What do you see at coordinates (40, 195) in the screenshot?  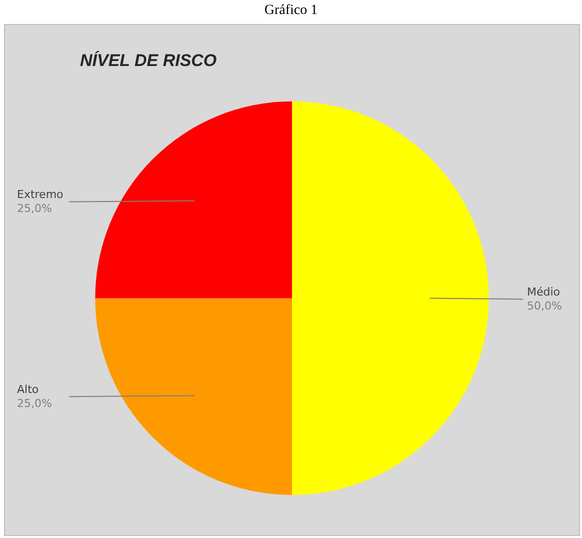 I see `slice-label: Extremo` at bounding box center [40, 195].